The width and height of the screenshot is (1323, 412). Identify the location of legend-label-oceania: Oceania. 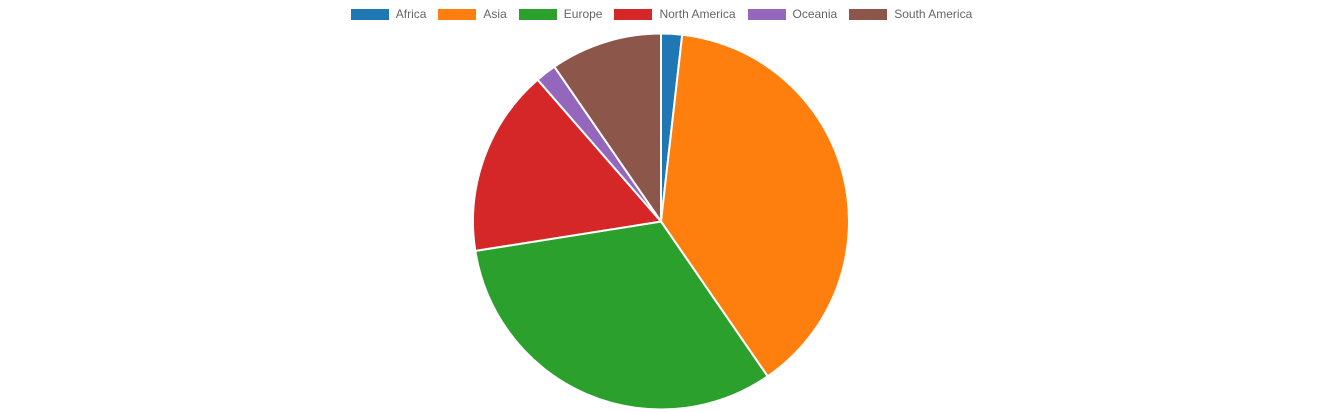
(815, 14).